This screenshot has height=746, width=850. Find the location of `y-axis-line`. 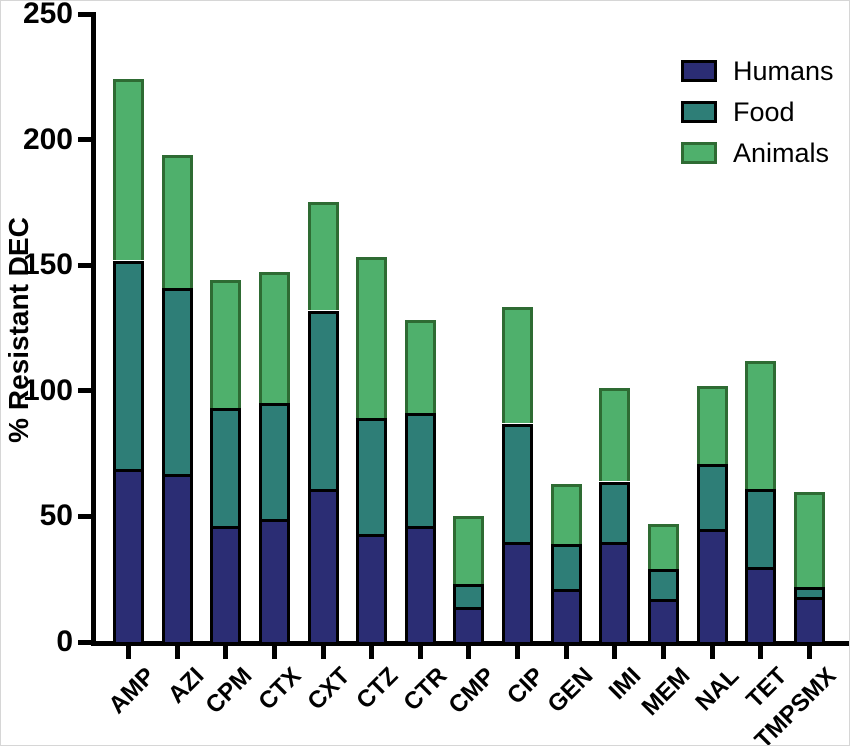

y-axis-line is located at coordinates (93, 329).